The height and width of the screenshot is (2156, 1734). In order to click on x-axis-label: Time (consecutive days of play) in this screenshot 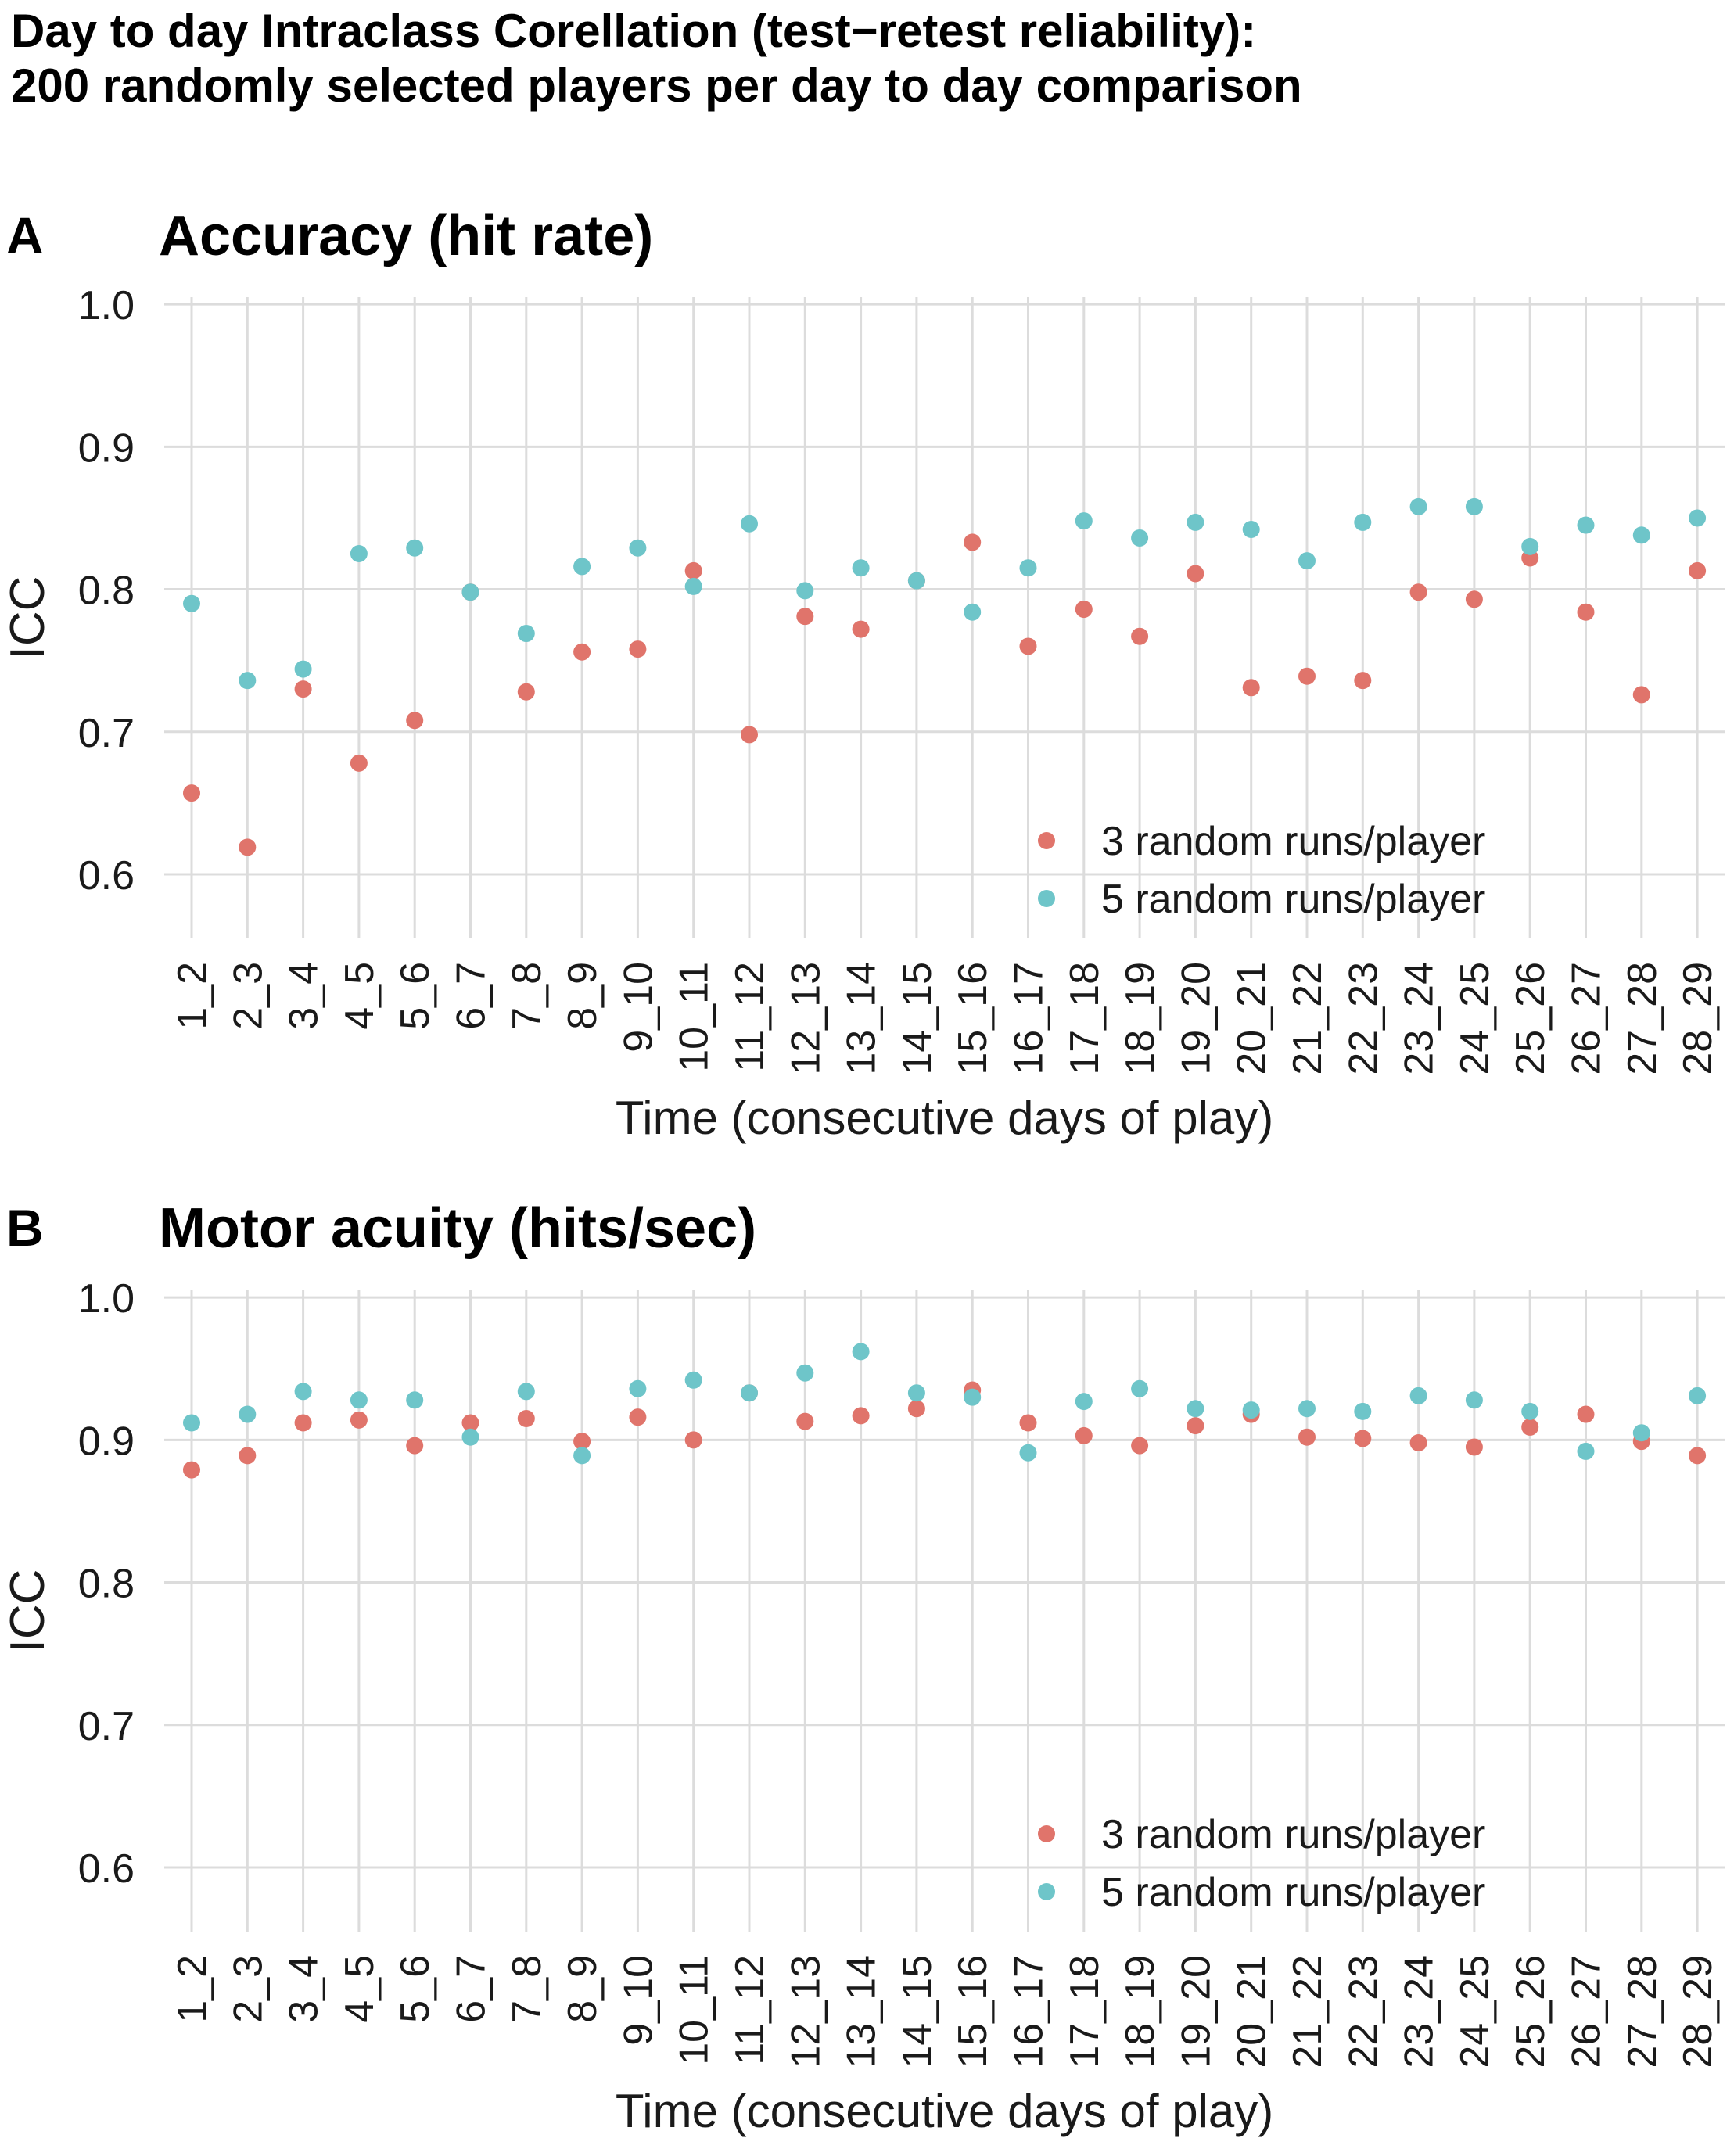, I will do `click(945, 1118)`.